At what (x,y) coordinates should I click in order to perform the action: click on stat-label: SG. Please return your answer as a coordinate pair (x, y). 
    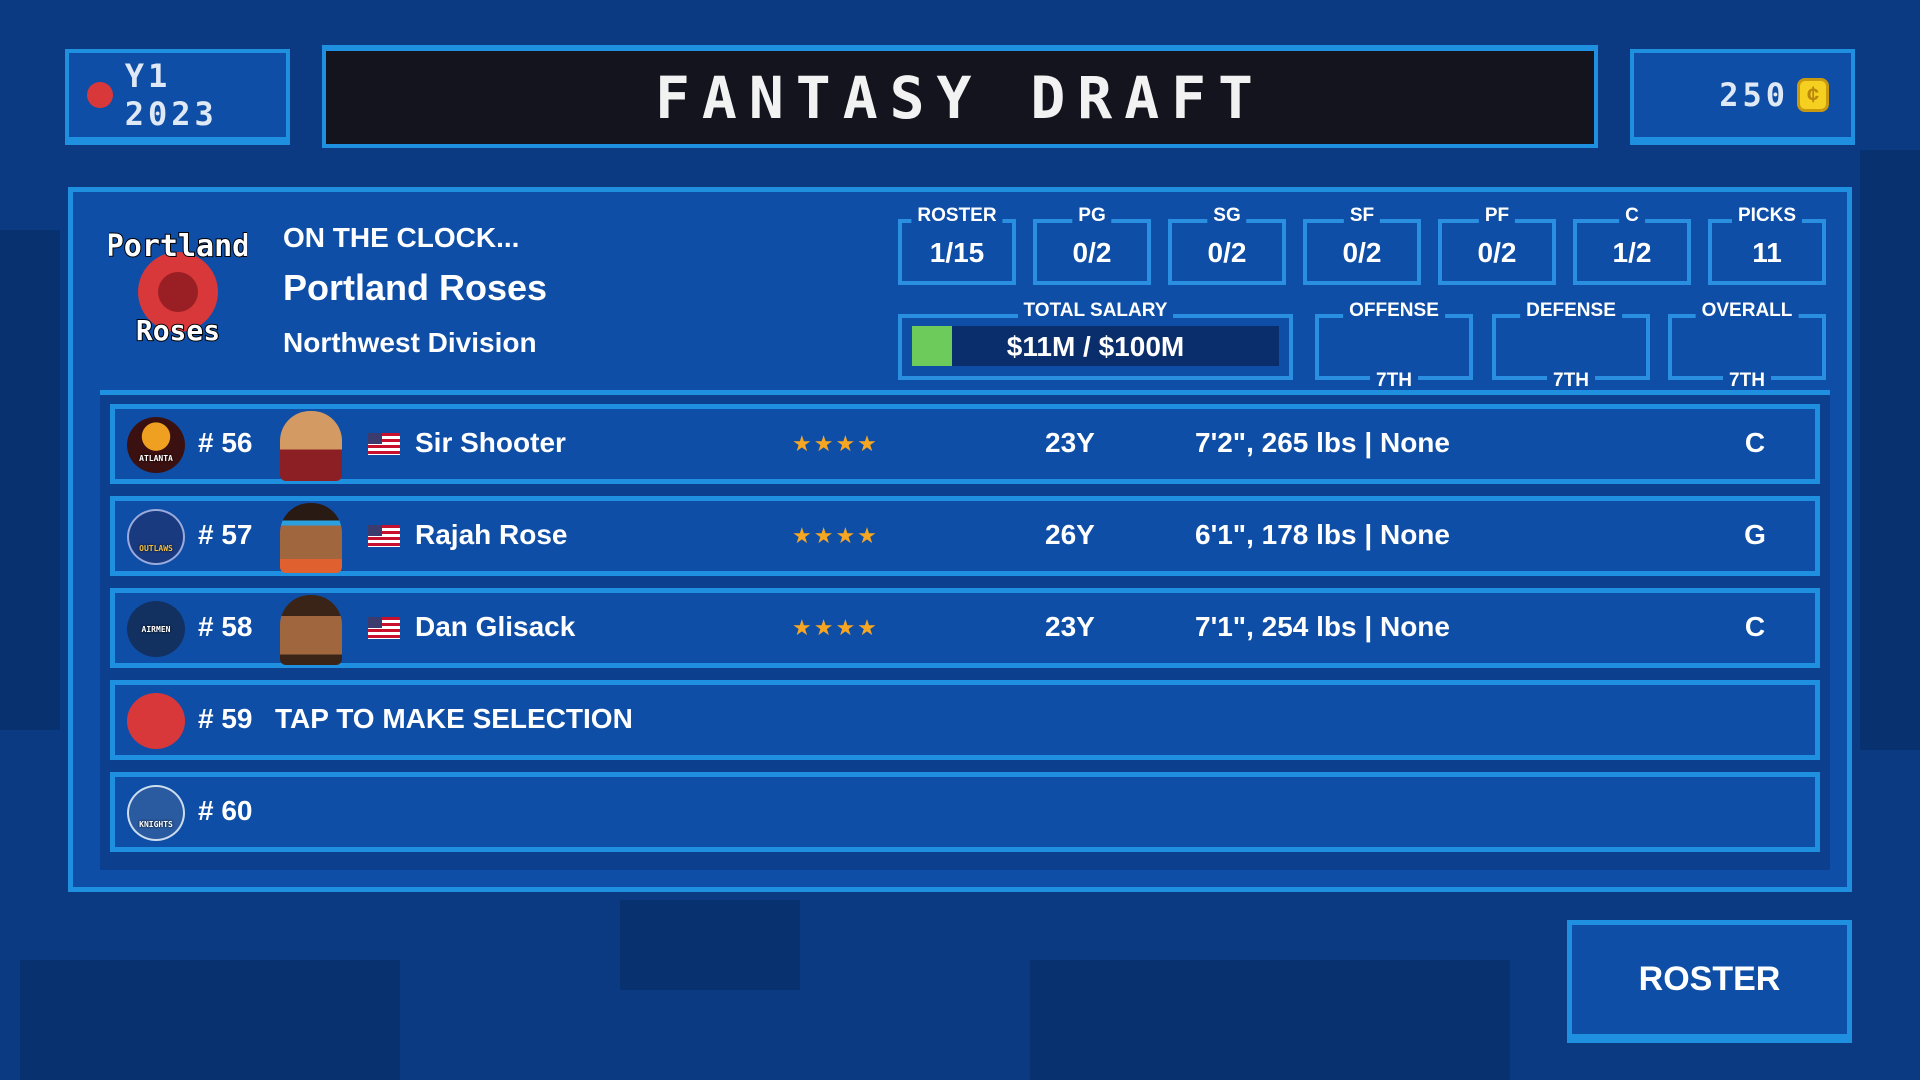
    Looking at the image, I should click on (1227, 216).